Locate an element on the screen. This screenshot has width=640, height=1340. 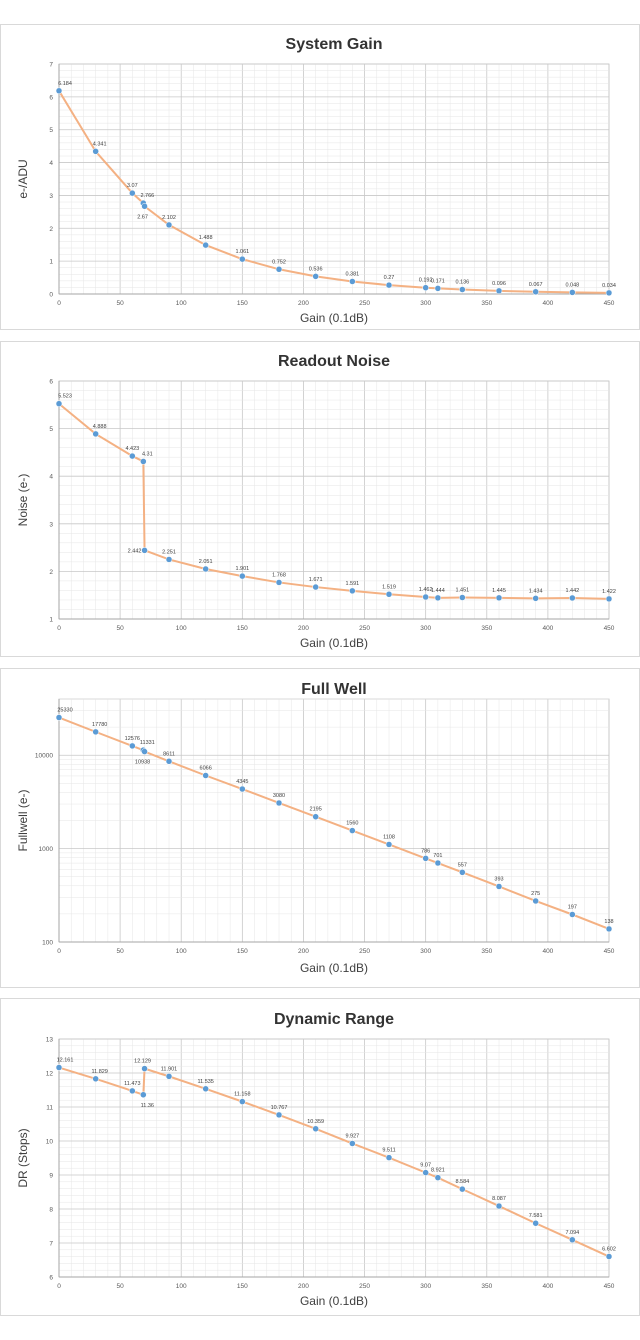
data-label: 0.171 is located at coordinates (438, 281).